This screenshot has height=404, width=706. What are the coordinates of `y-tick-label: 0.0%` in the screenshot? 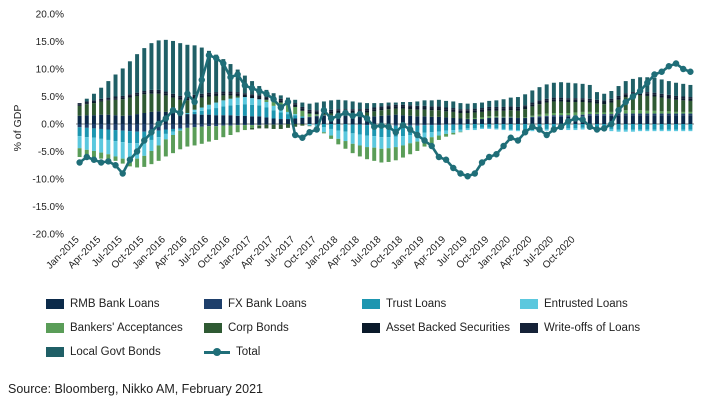 It's located at (52, 125).